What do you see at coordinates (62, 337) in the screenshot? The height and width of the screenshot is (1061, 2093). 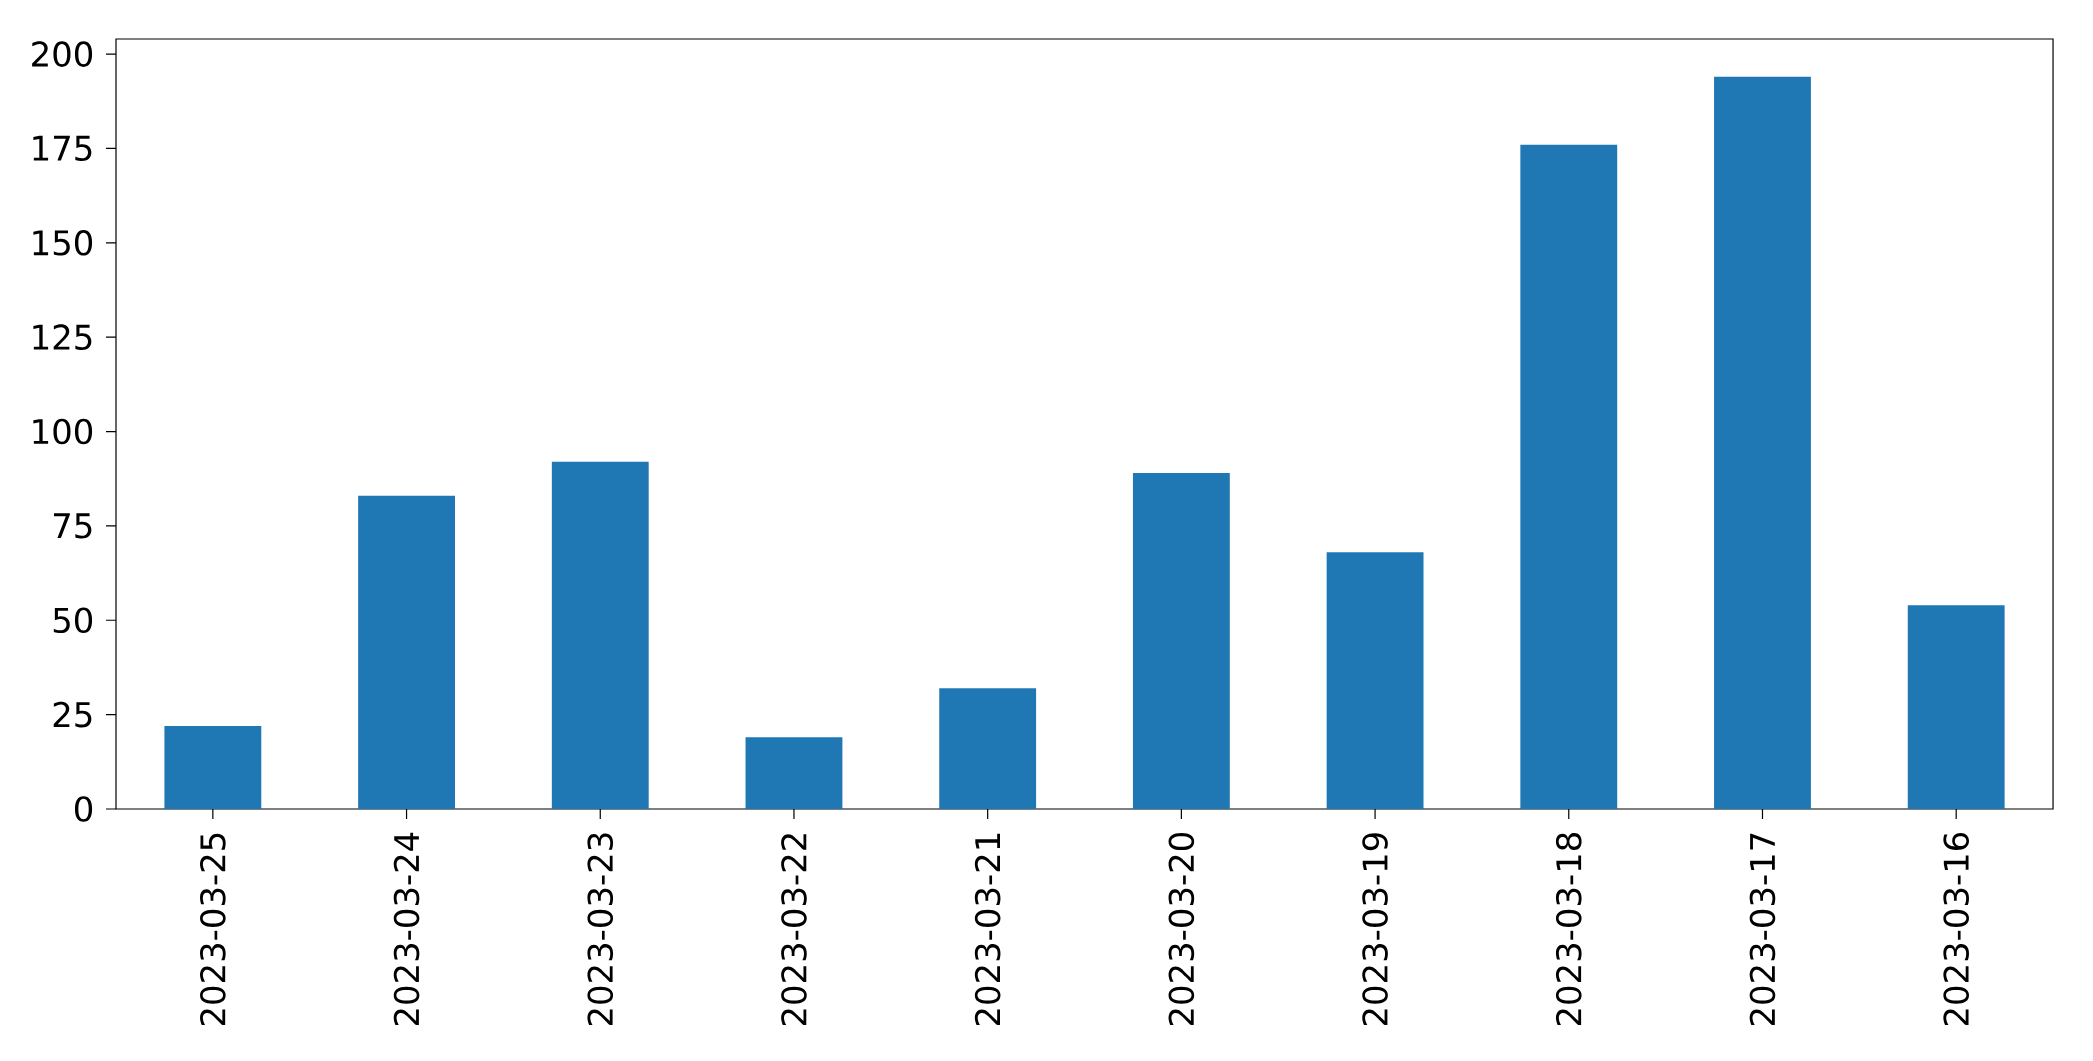 I see `y-tick-label: 125` at bounding box center [62, 337].